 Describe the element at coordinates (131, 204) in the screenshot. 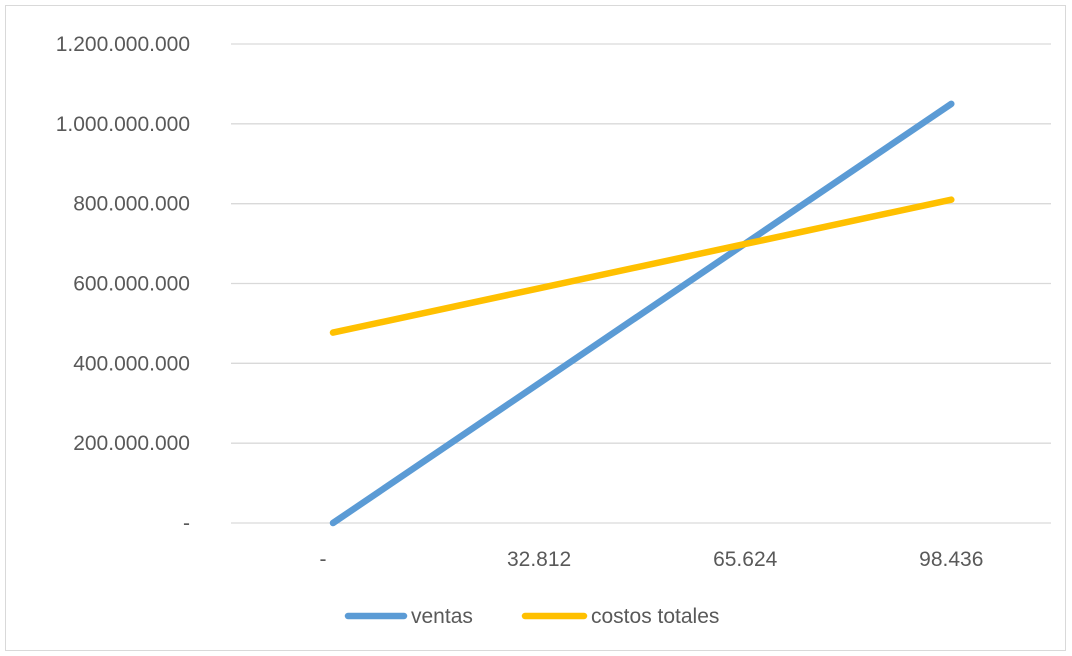

I see `y-tick-label: 800.000.000` at that location.